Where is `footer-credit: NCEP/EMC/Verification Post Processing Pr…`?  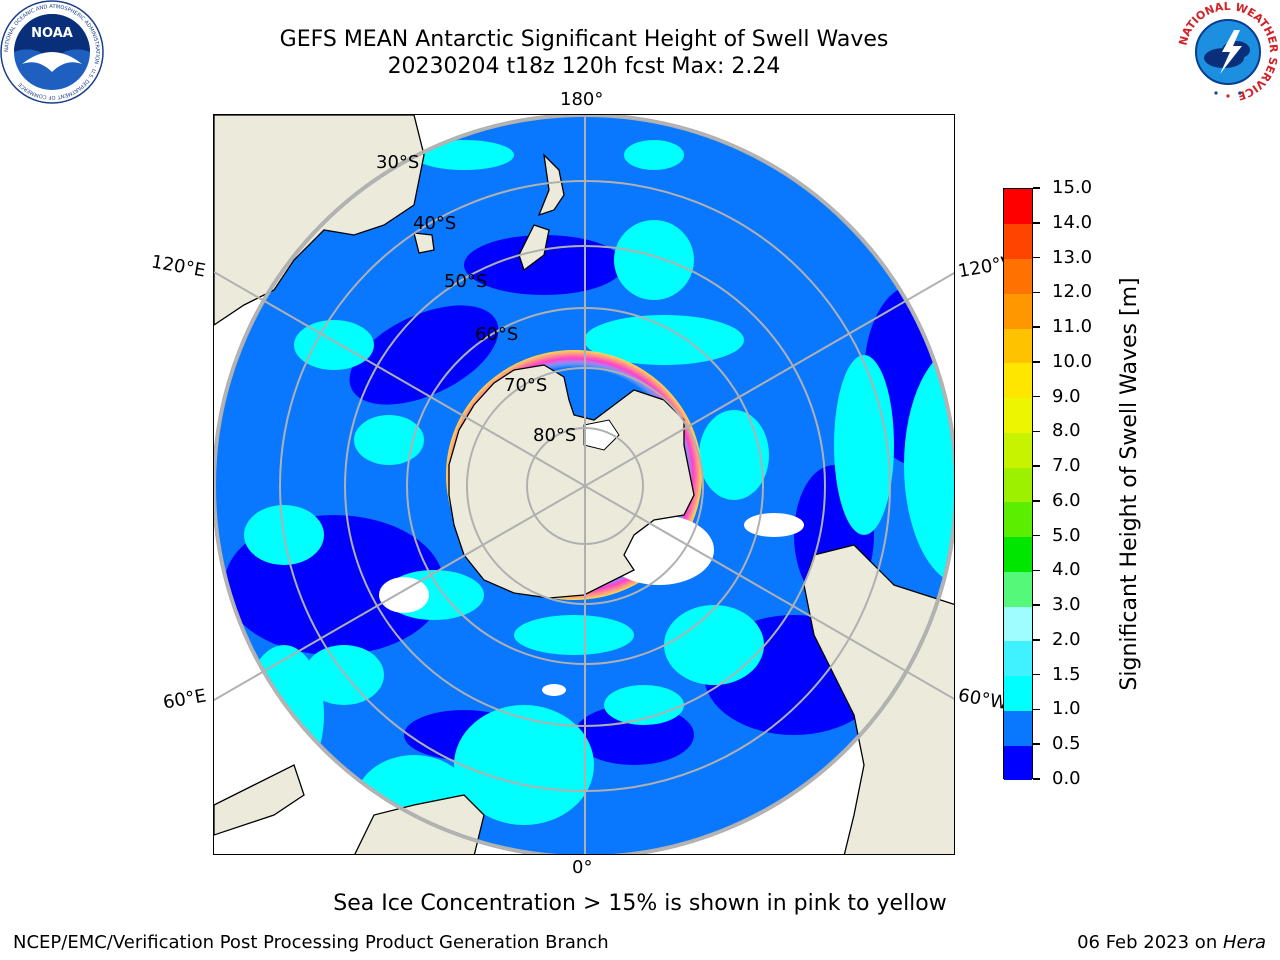
footer-credit: NCEP/EMC/Verification Post Processing Pr… is located at coordinates (311, 942).